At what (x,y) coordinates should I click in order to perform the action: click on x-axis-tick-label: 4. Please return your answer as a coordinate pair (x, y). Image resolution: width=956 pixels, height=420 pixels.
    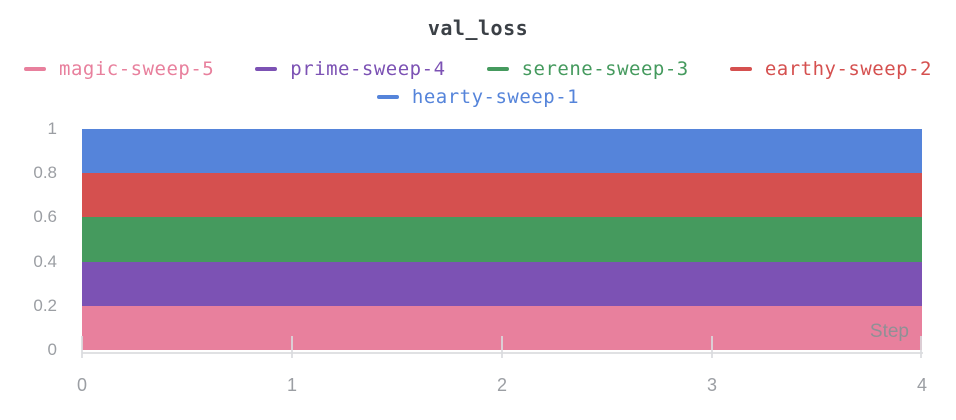
    Looking at the image, I should click on (921, 385).